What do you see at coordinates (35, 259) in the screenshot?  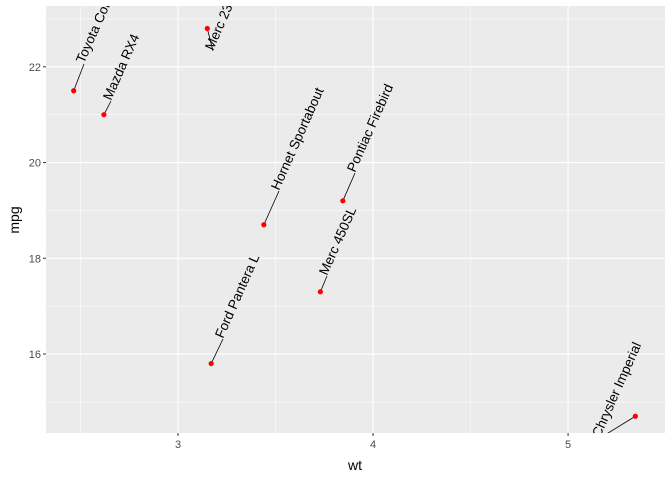 I see `y-tick-label: 18` at bounding box center [35, 259].